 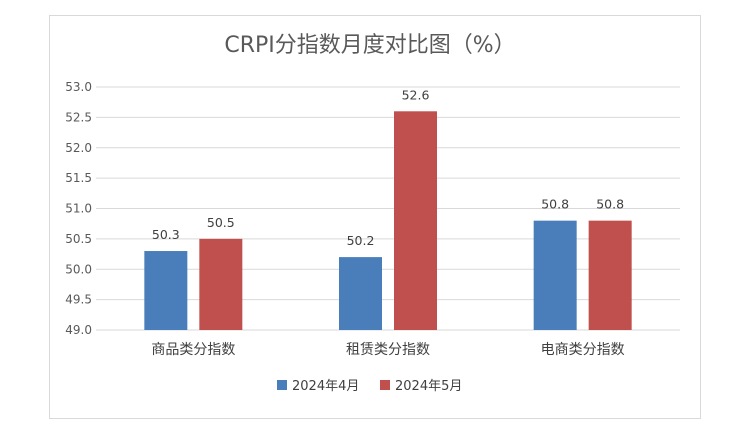 What do you see at coordinates (78, 239) in the screenshot?
I see `y-tick-label: 50.5` at bounding box center [78, 239].